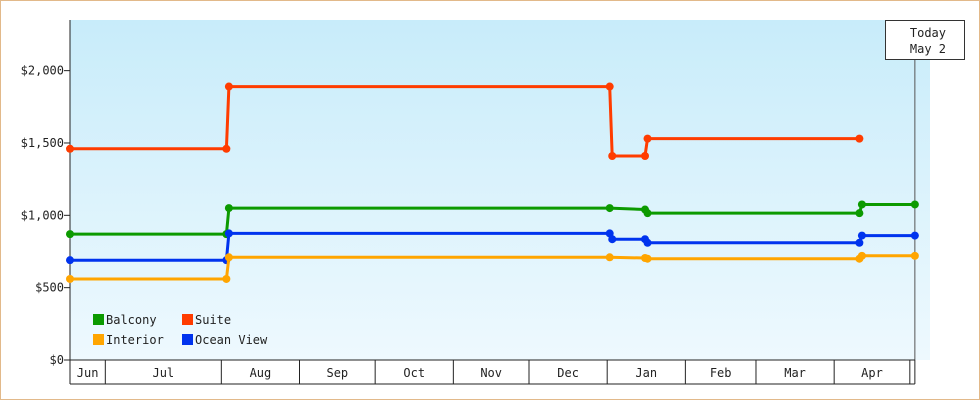 This screenshot has height=400, width=980. Describe the element at coordinates (492, 267) in the screenshot. I see `series-interior` at that location.